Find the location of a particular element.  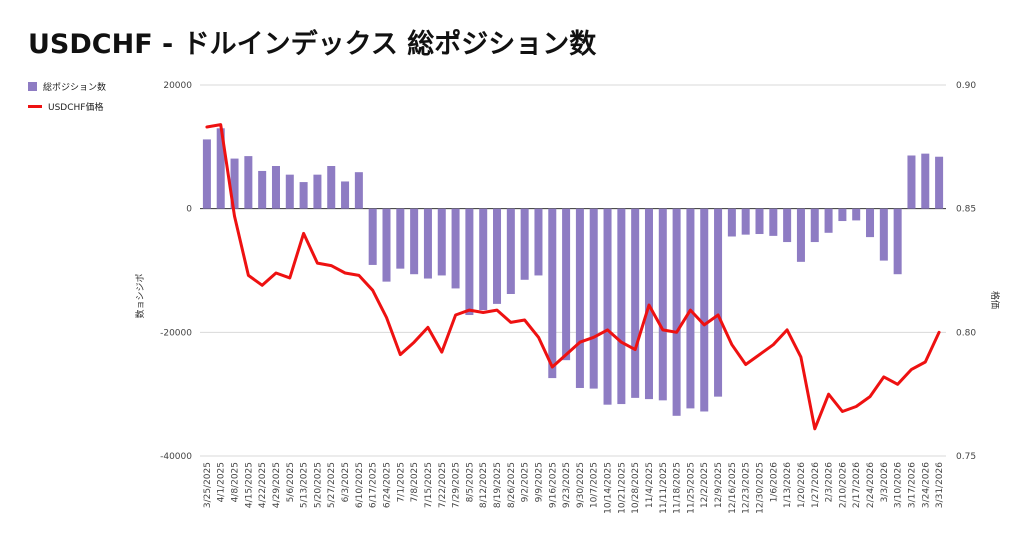

x-tick-label: 4/22/2025 is located at coordinates (263, 485).